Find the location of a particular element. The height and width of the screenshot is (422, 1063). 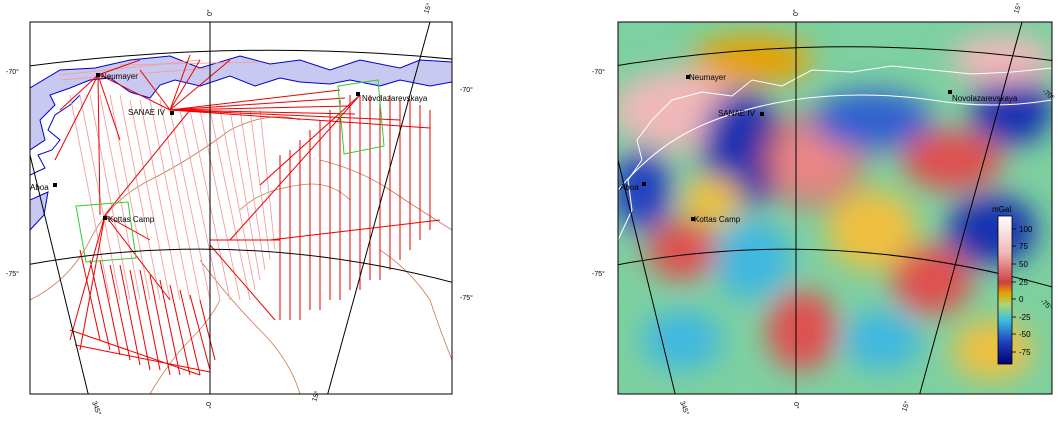

colorbar-tick-neg75: -75 is located at coordinates (1025, 352).